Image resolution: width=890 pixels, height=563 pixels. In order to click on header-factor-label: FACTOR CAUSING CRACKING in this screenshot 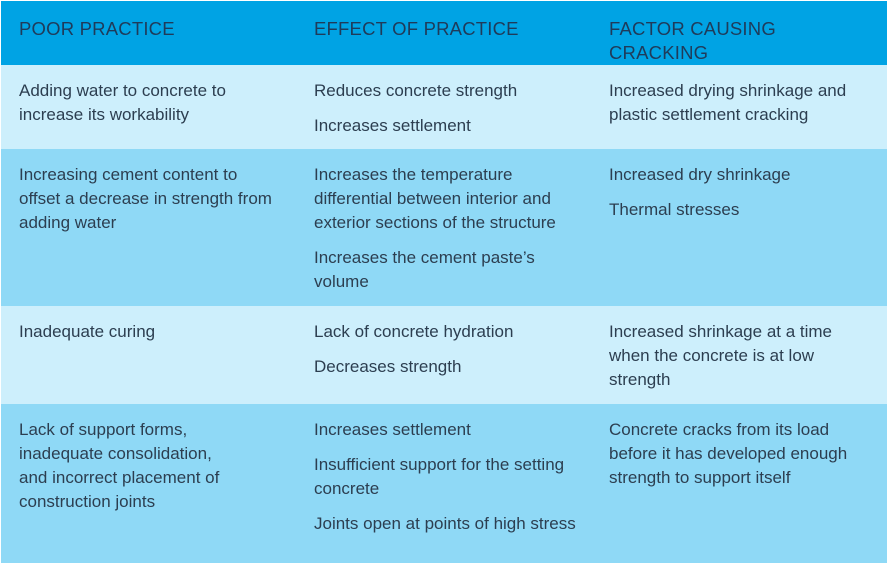, I will do `click(692, 40)`.